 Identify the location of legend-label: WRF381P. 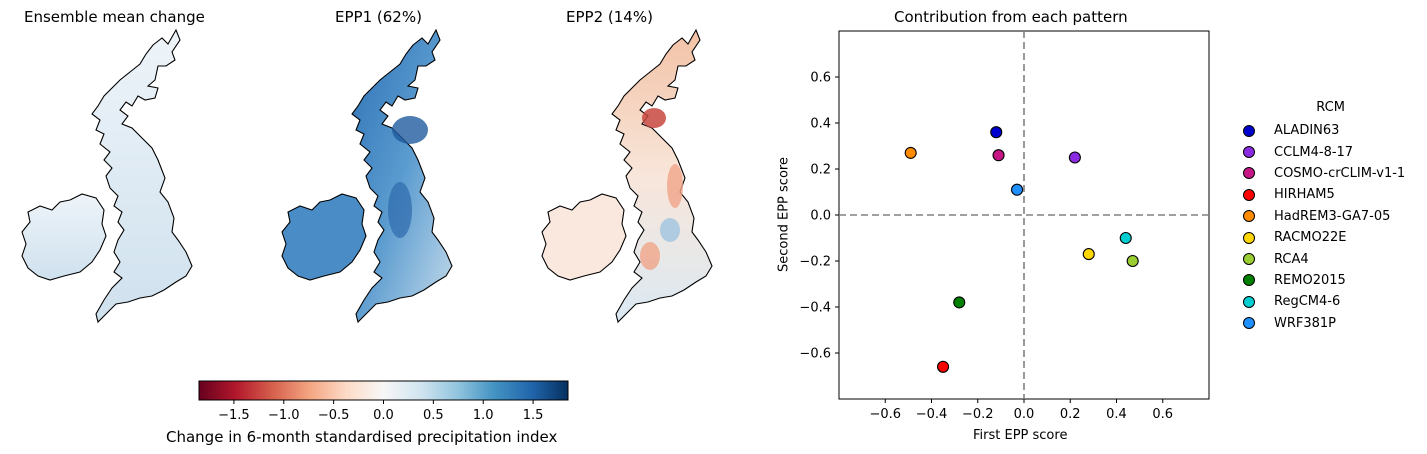
(1305, 323).